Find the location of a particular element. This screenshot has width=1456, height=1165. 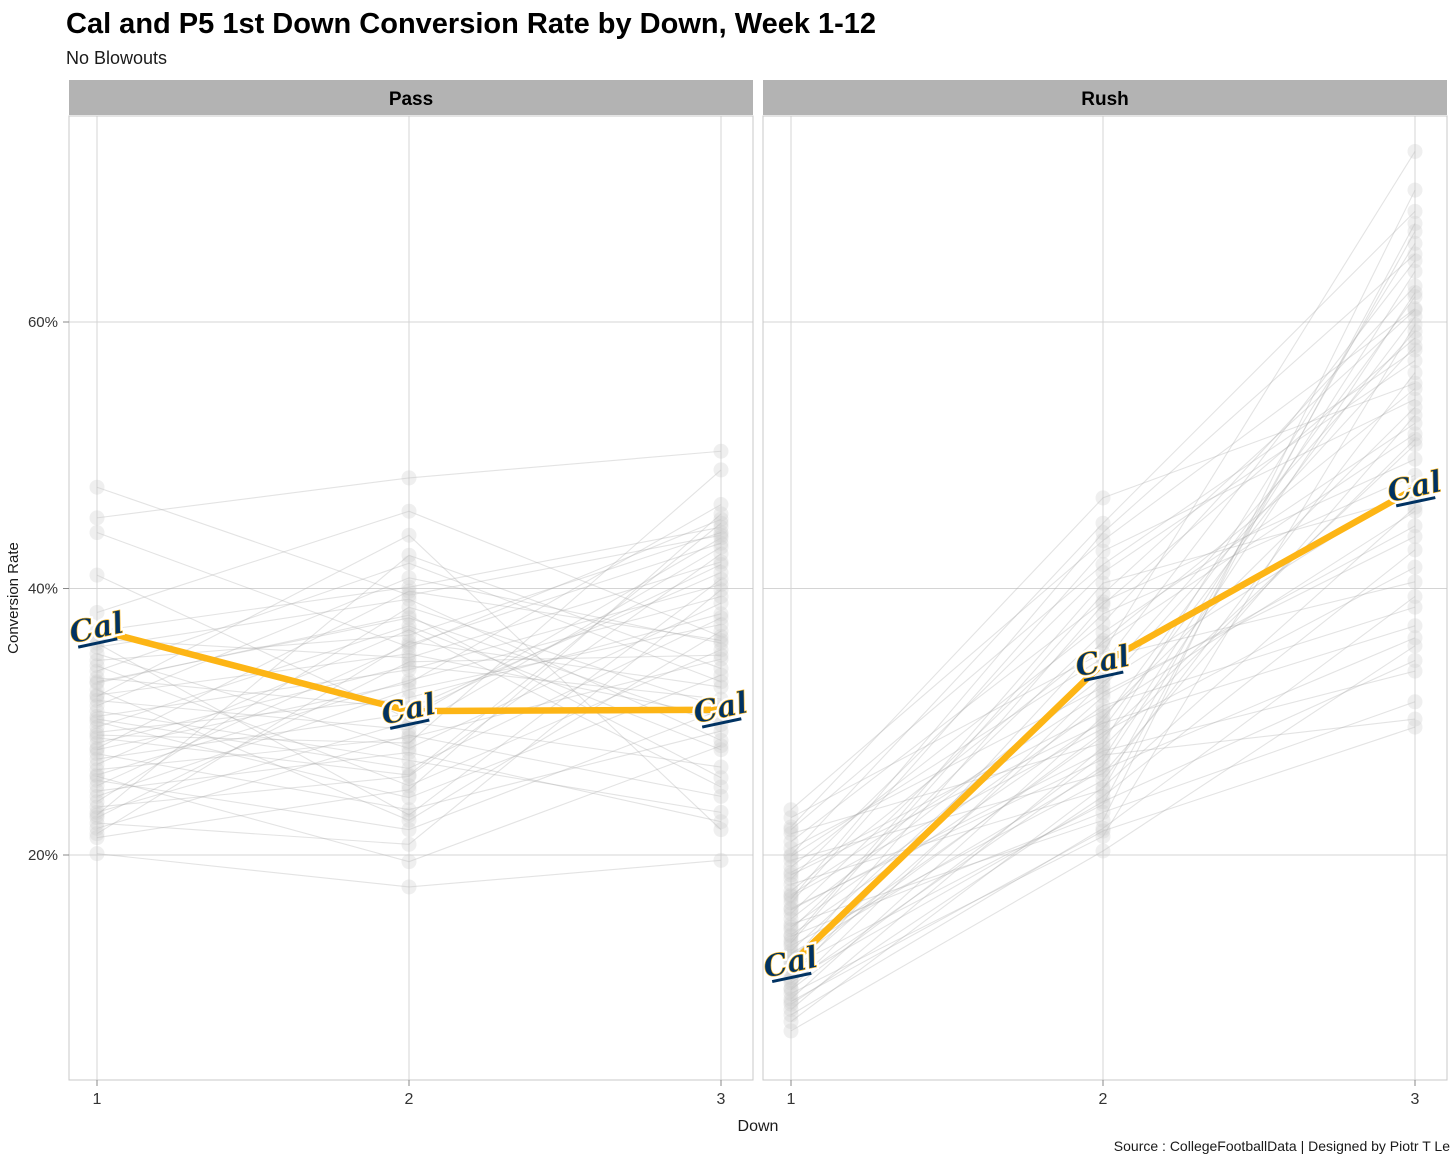

x-axis-title: Down is located at coordinates (758, 1126).